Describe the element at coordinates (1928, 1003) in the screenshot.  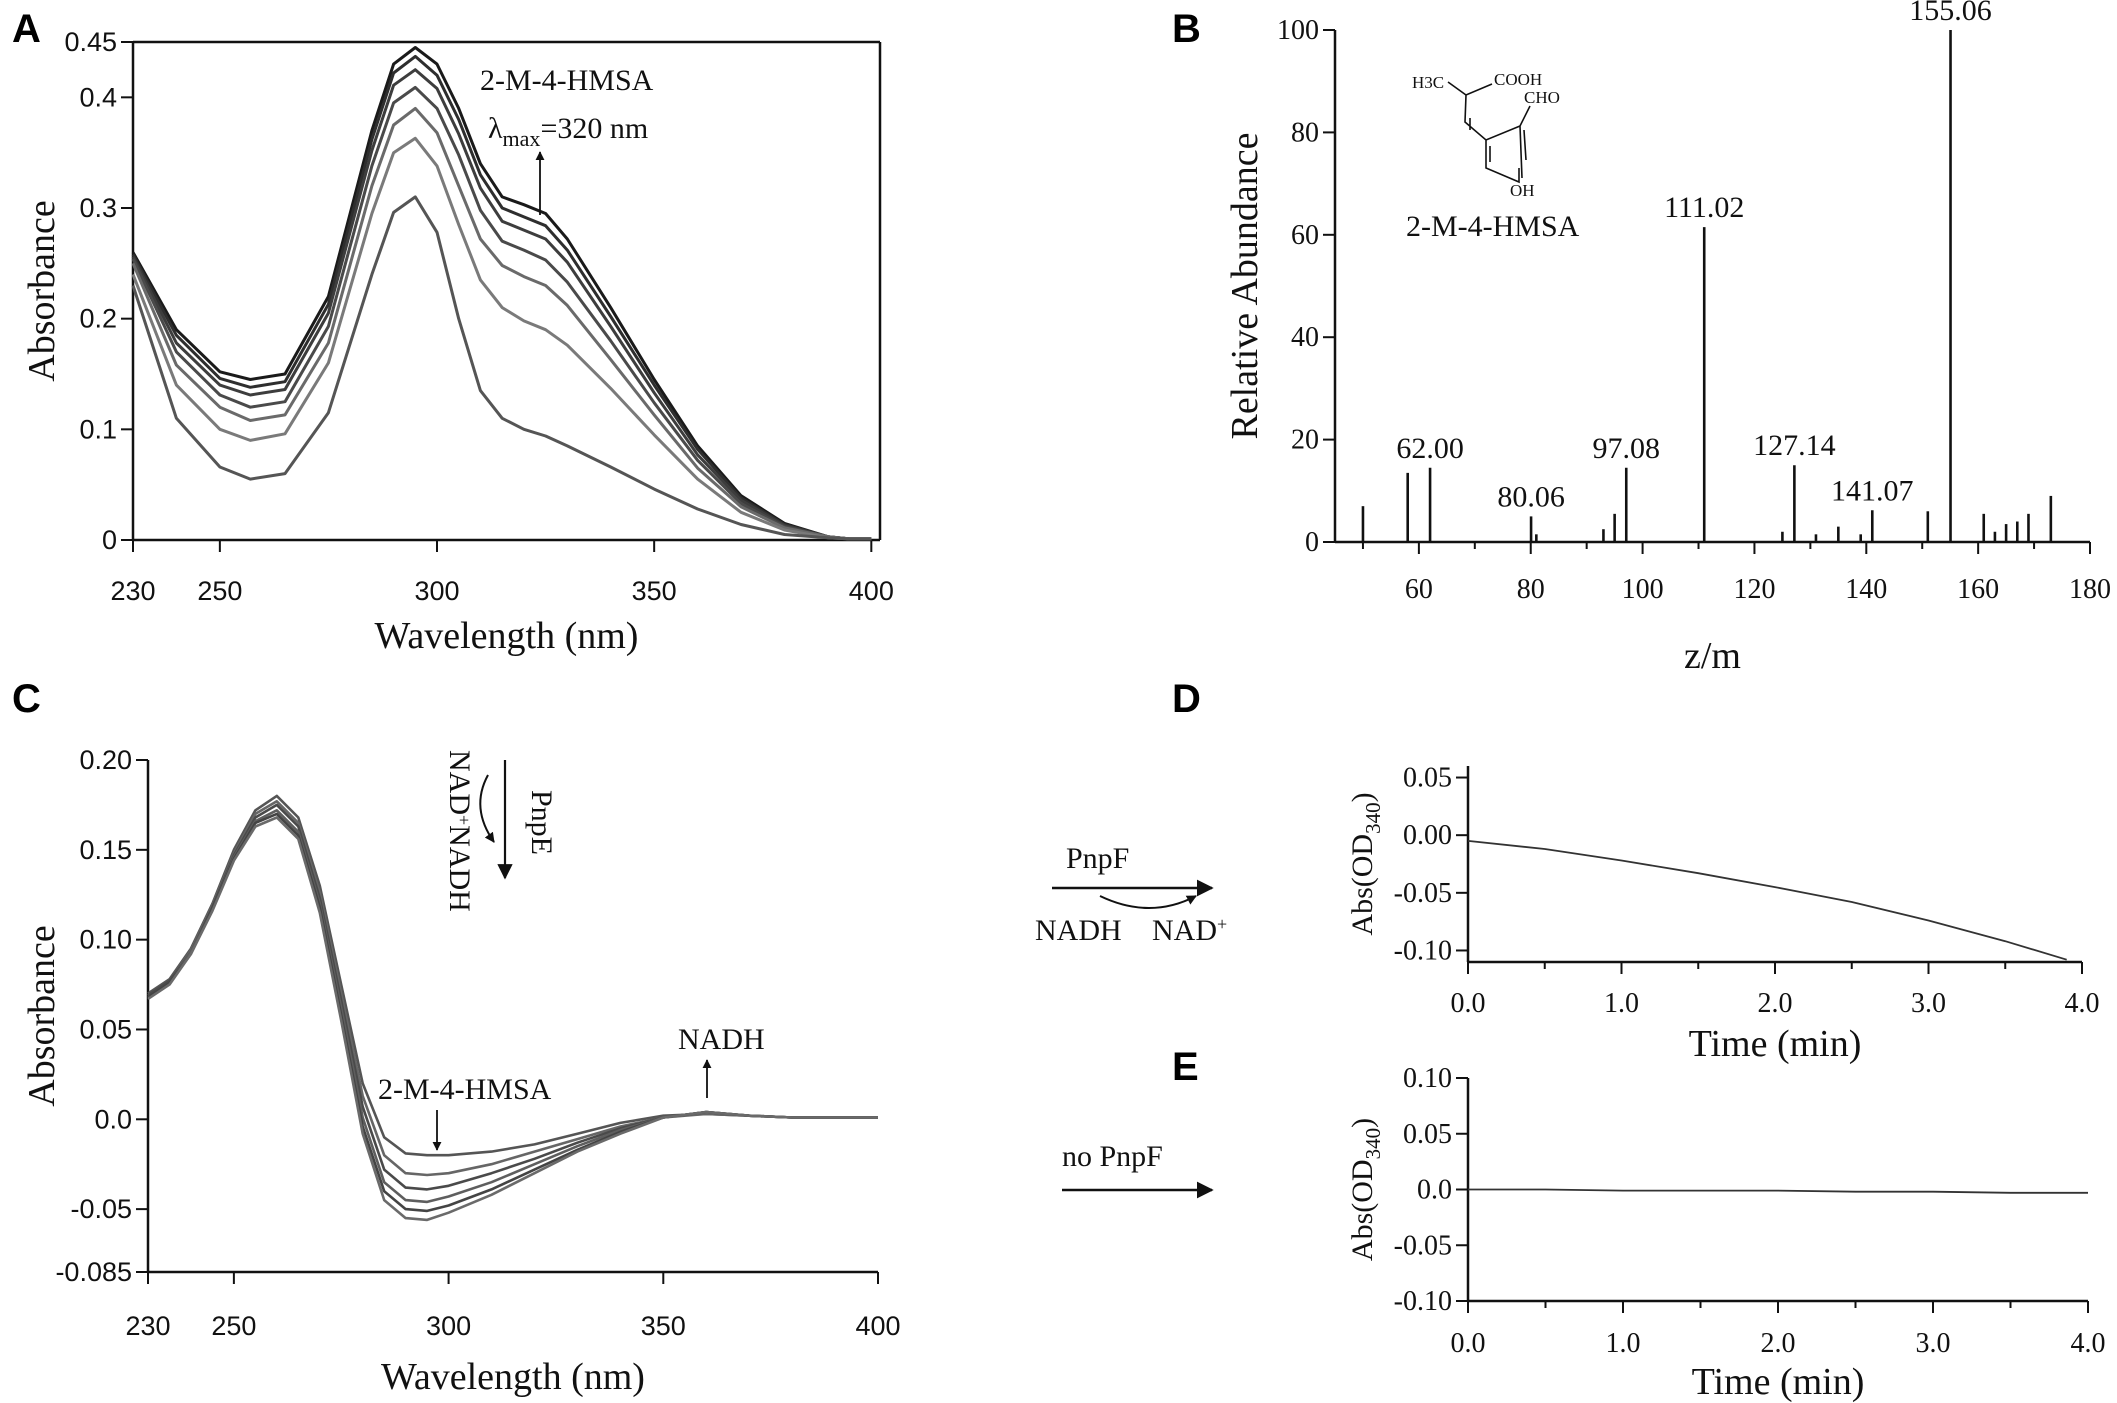
I see `d-x-tick-label: 3.0` at that location.